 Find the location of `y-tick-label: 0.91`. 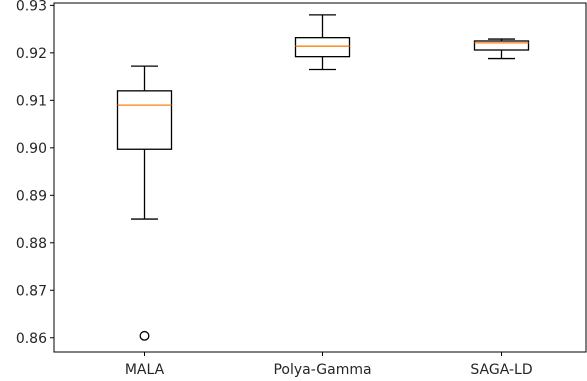

y-tick-label: 0.91 is located at coordinates (31, 101).